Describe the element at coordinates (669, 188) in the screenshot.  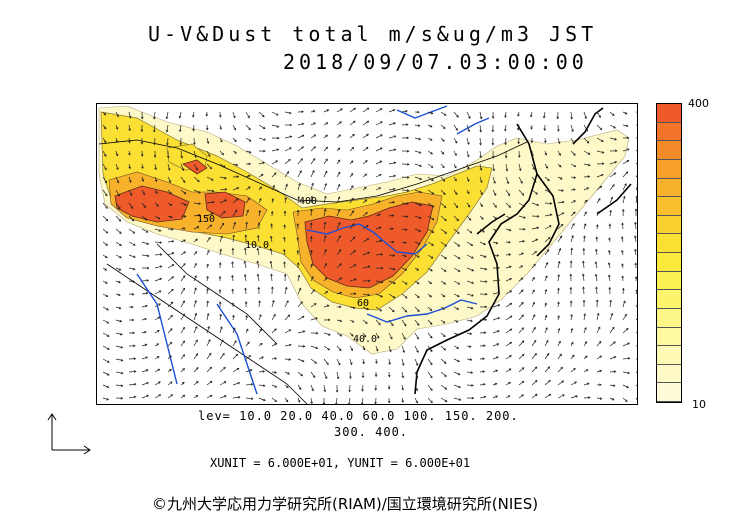
I see `color-scale-step` at that location.